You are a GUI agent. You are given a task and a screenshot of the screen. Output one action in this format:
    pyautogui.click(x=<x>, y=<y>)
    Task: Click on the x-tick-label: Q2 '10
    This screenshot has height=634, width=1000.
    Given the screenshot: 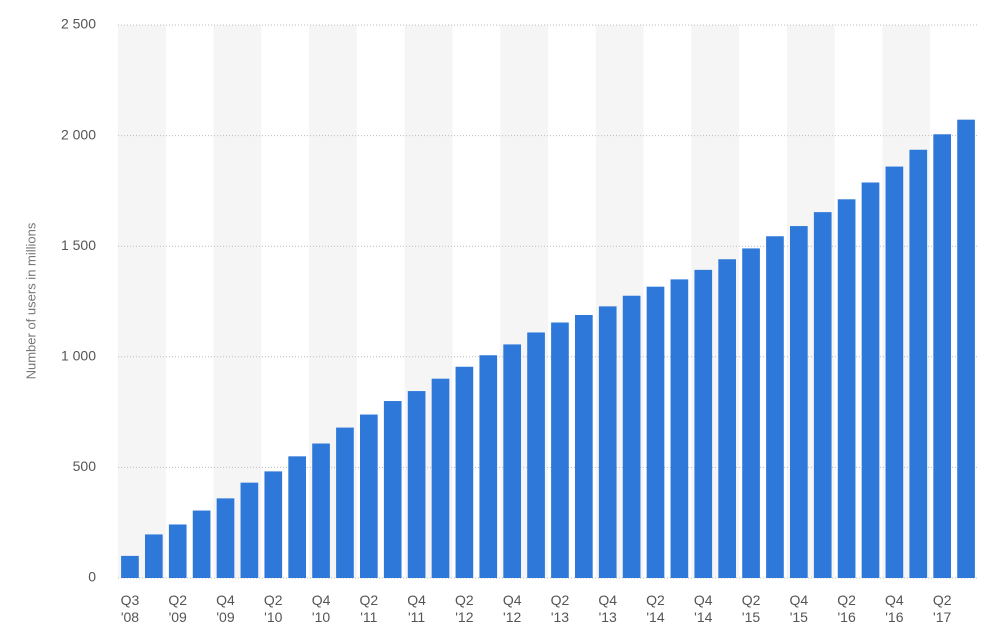 What is the action you would take?
    pyautogui.click(x=273, y=608)
    